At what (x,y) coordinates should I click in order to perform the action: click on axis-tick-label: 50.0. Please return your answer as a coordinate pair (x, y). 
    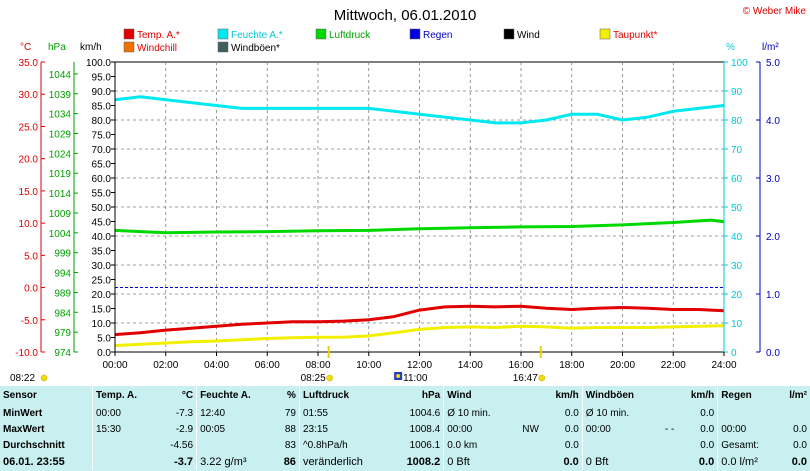
    Looking at the image, I should click on (102, 208).